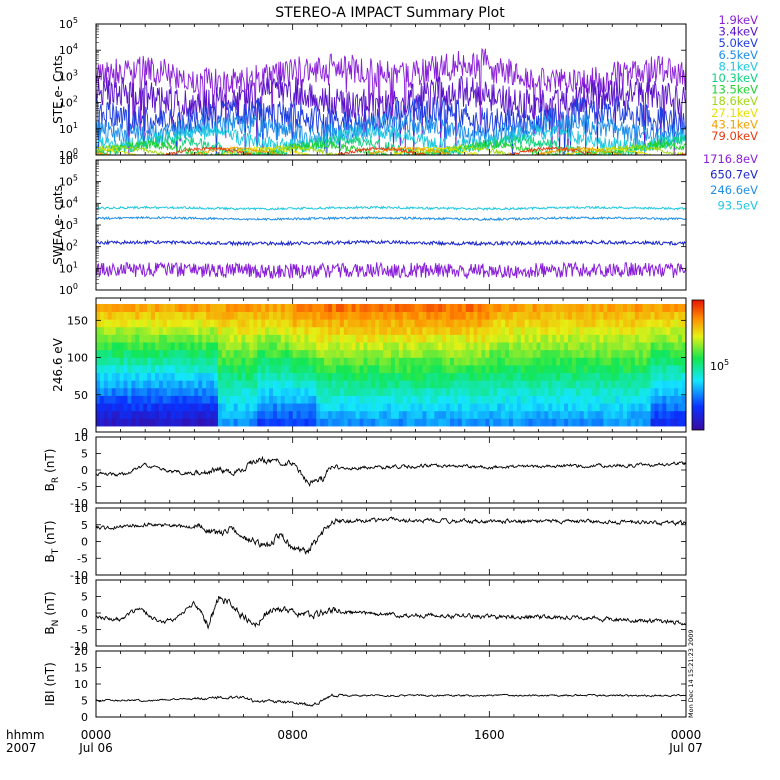 Image resolution: width=780 pixels, height=780 pixels. I want to click on series-line-bt, so click(391, 536).